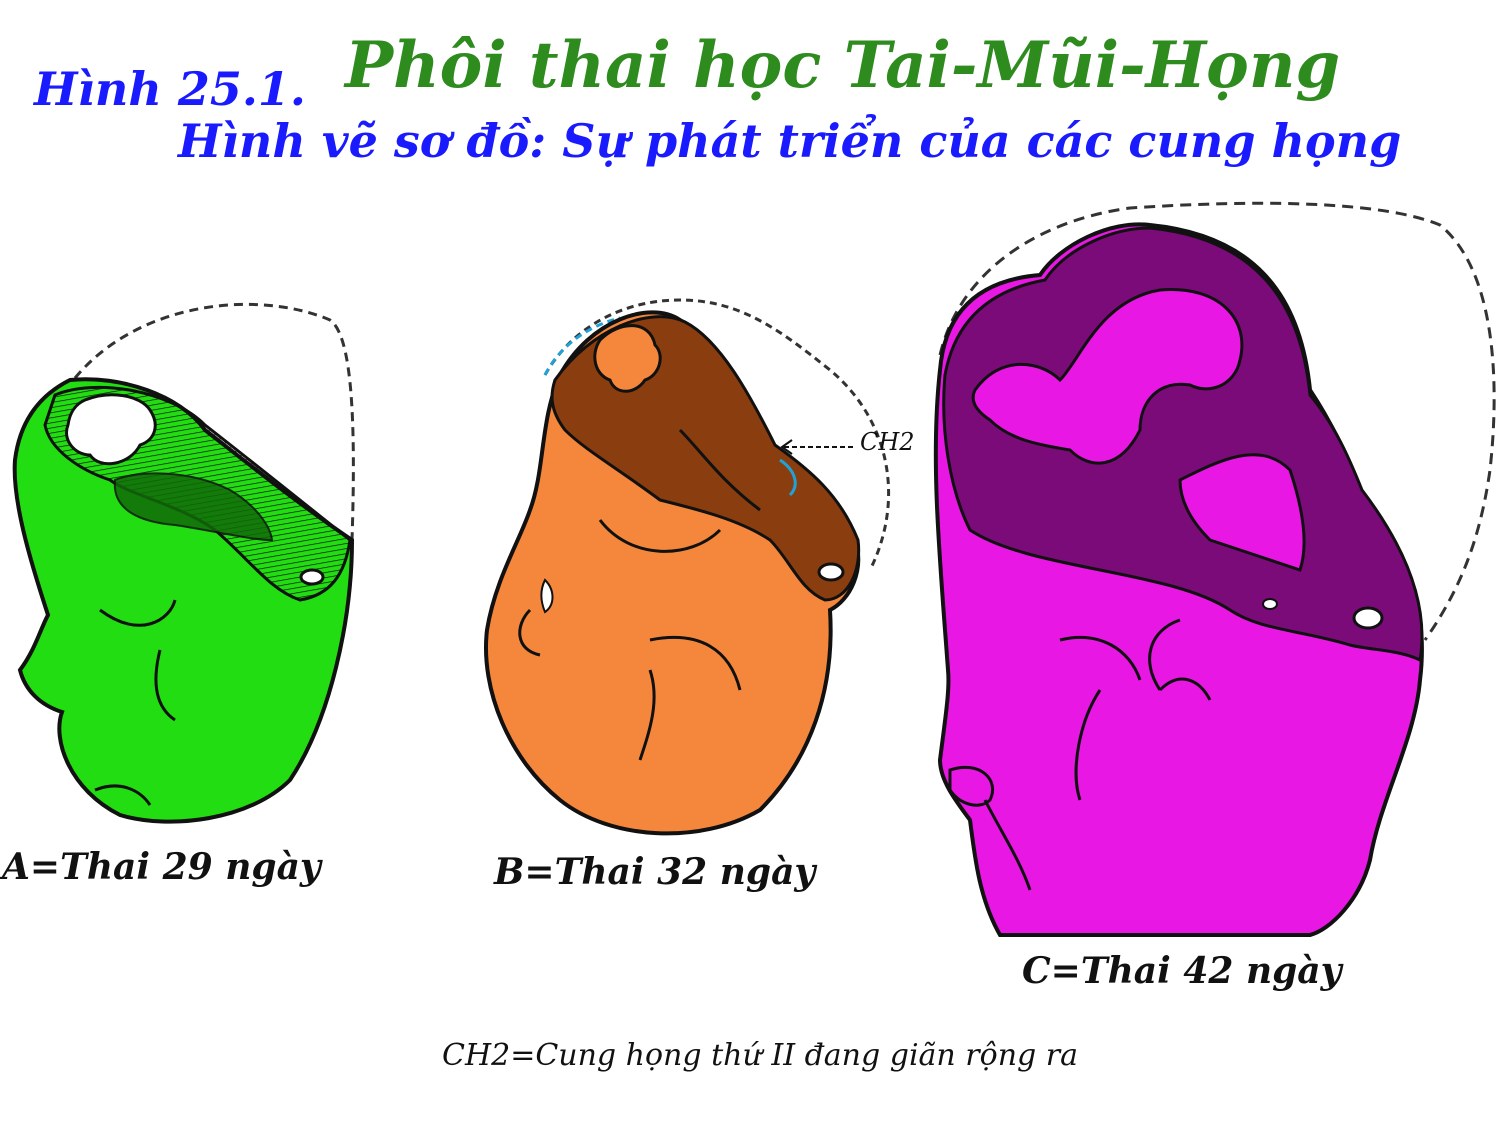 The width and height of the screenshot is (1500, 1125). I want to click on embryo-a, so click(183, 563).